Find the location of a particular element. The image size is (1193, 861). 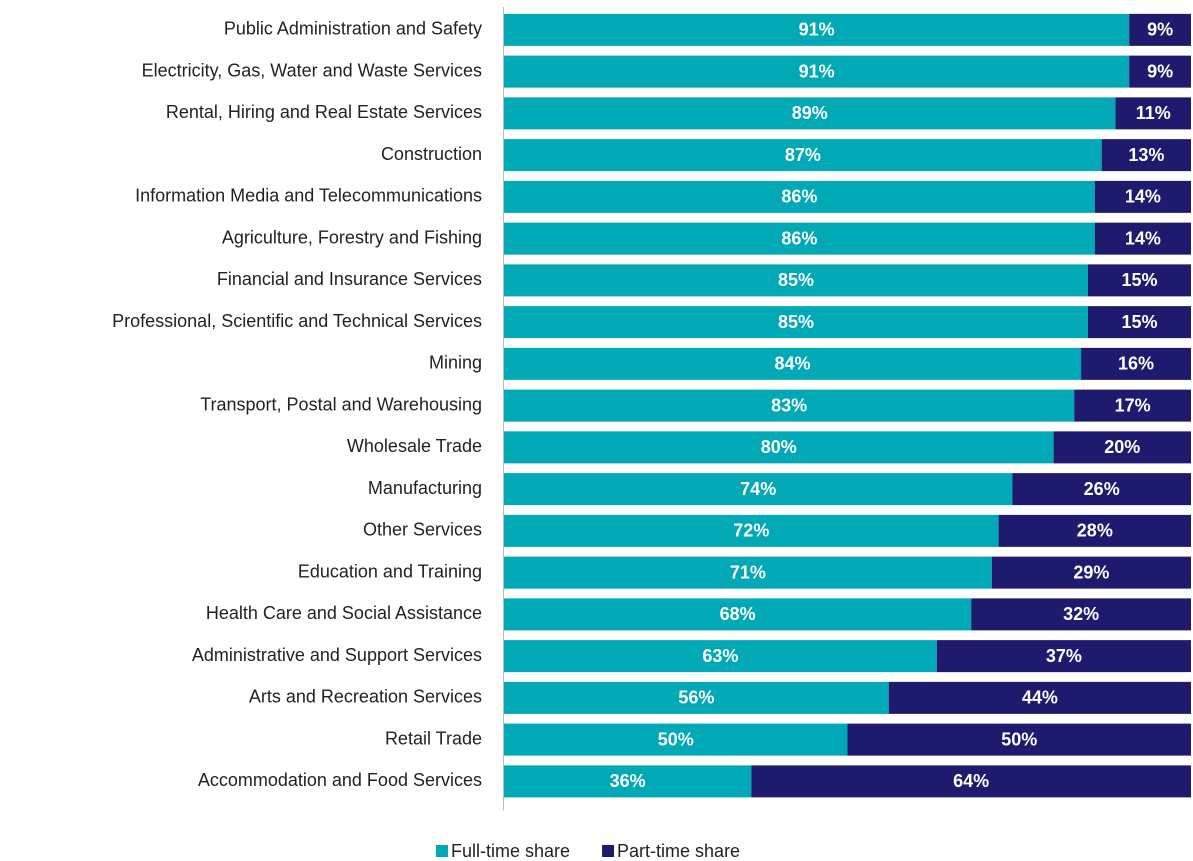

value-label: 26% is located at coordinates (1102, 489).